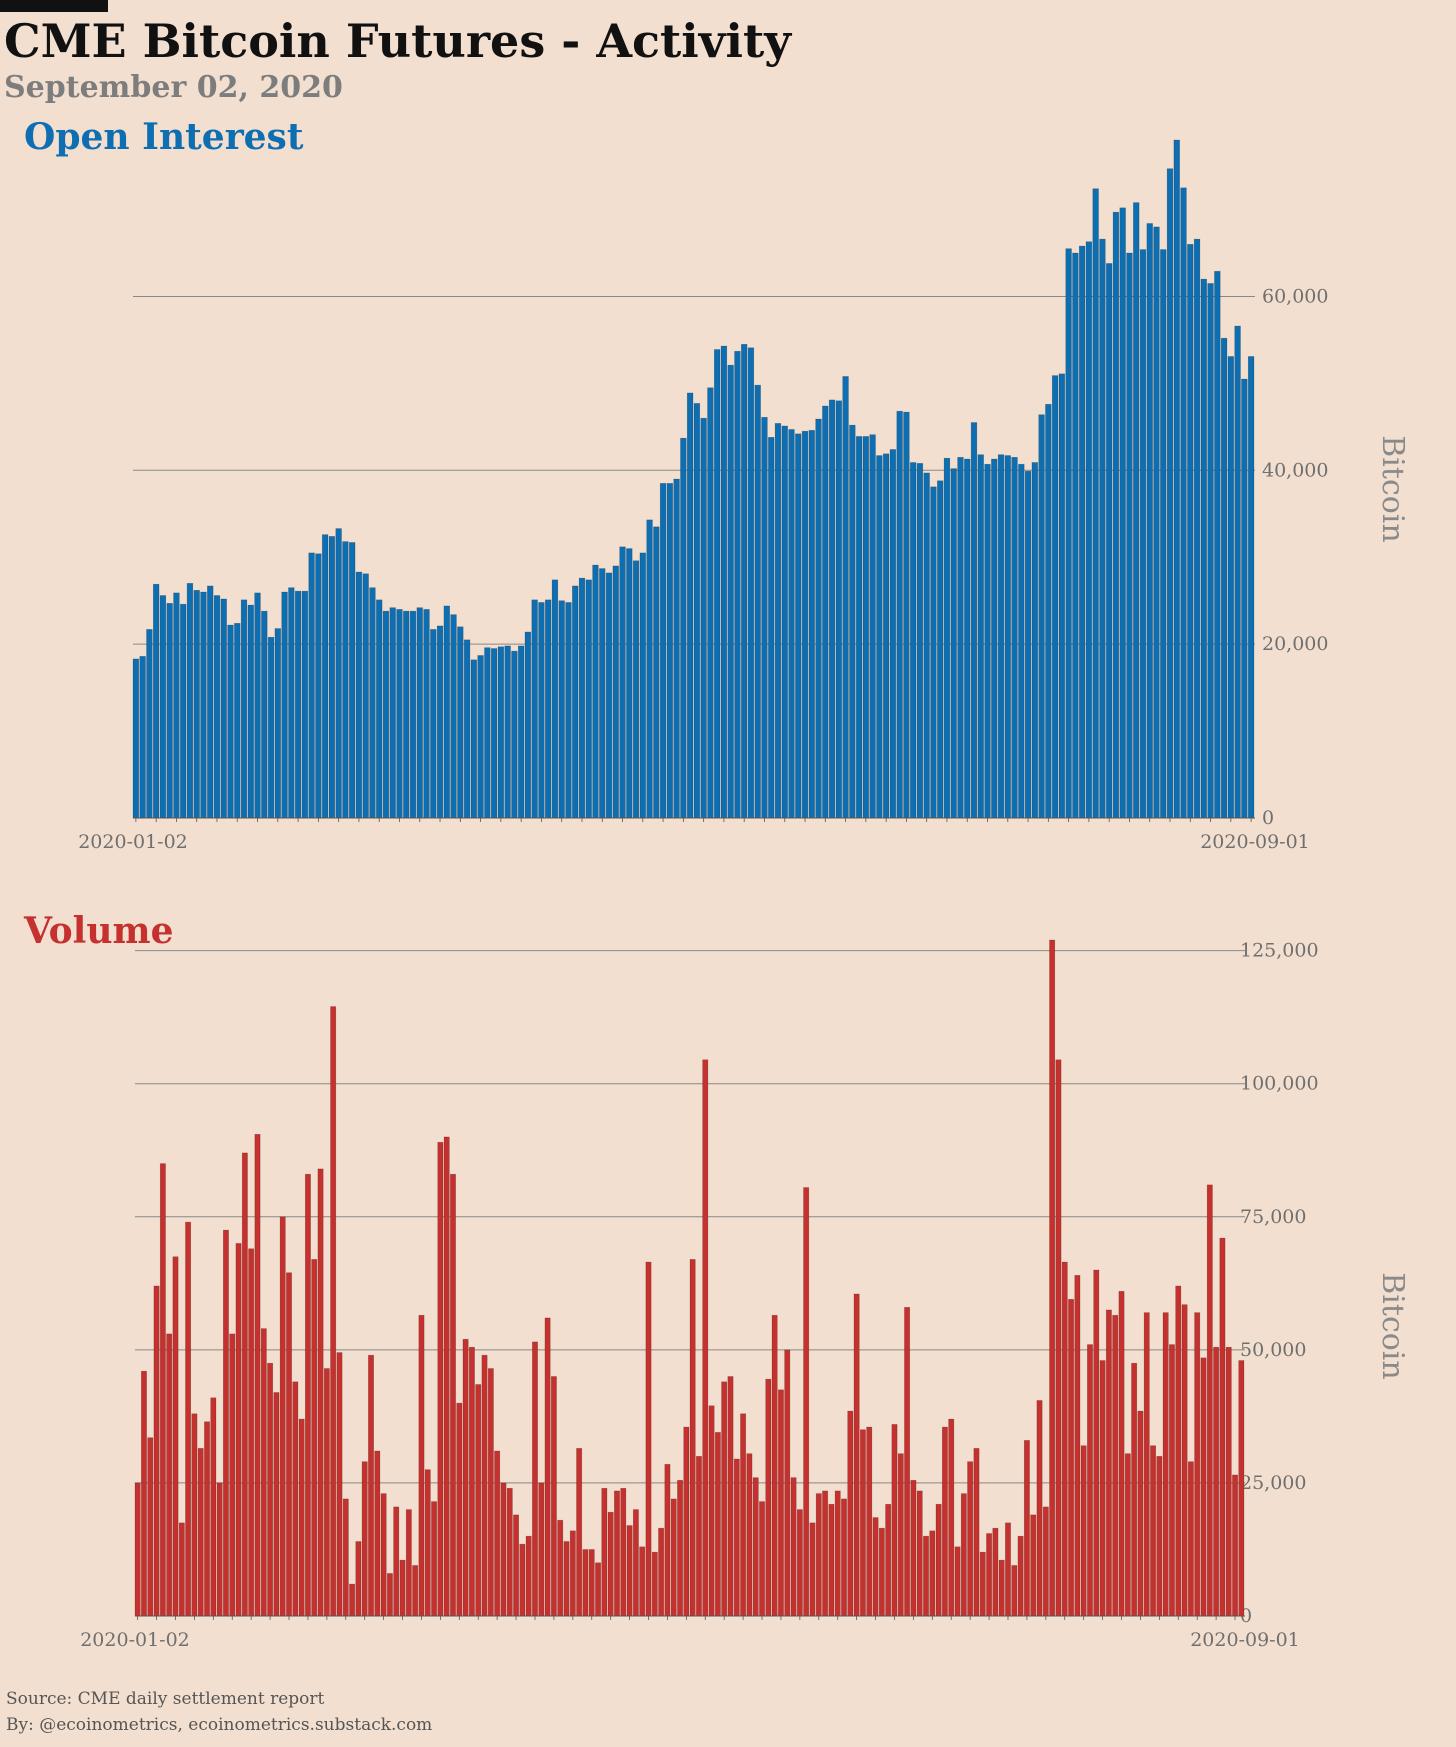 The image size is (1456, 1747). Describe the element at coordinates (164, 137) in the screenshot. I see `open-interest-title: Open Interest` at that location.